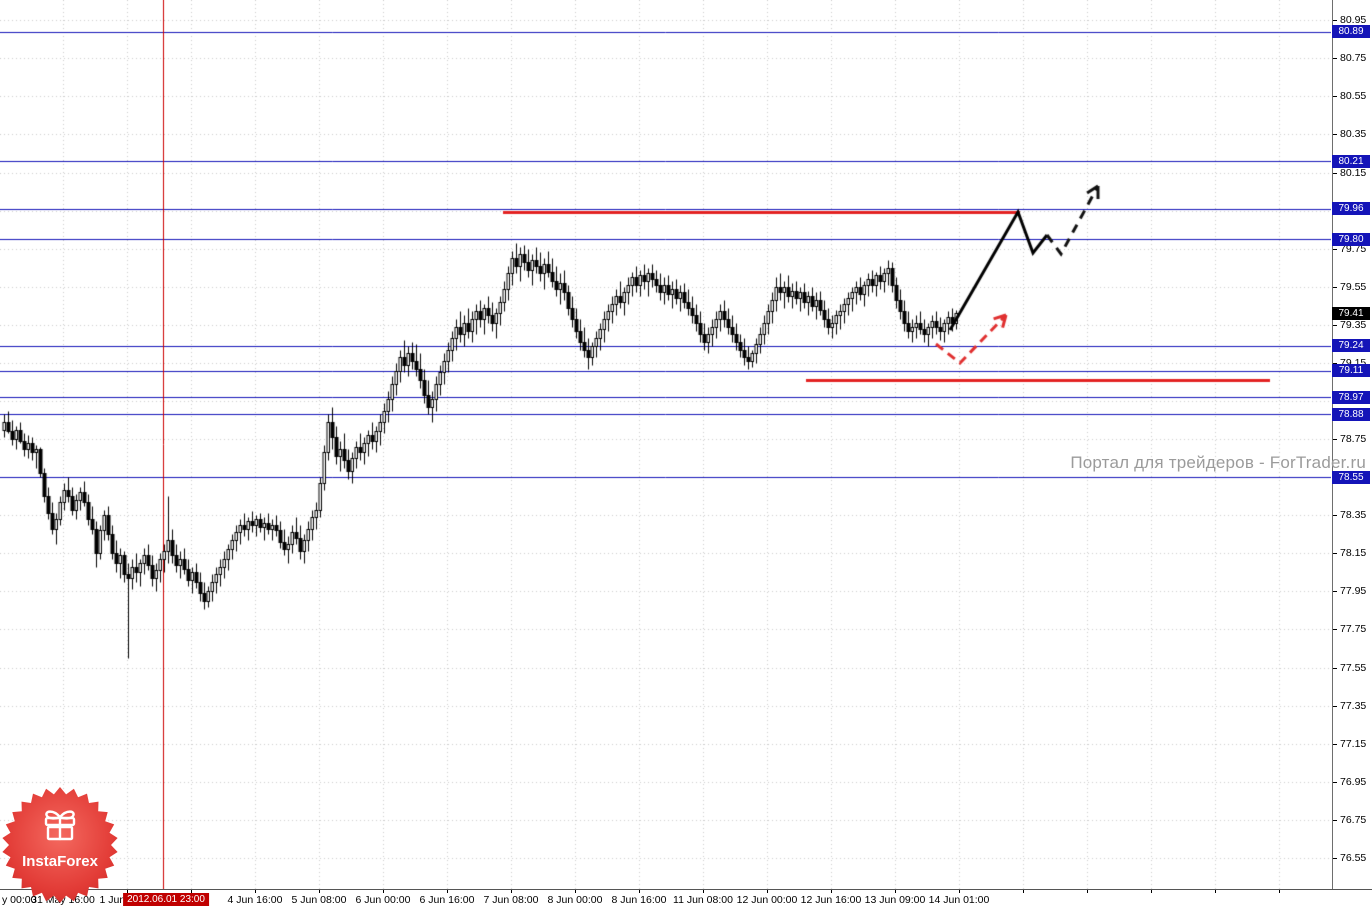 This screenshot has width=1372, height=909. I want to click on current-price-badge: 79.41, so click(1351, 313).